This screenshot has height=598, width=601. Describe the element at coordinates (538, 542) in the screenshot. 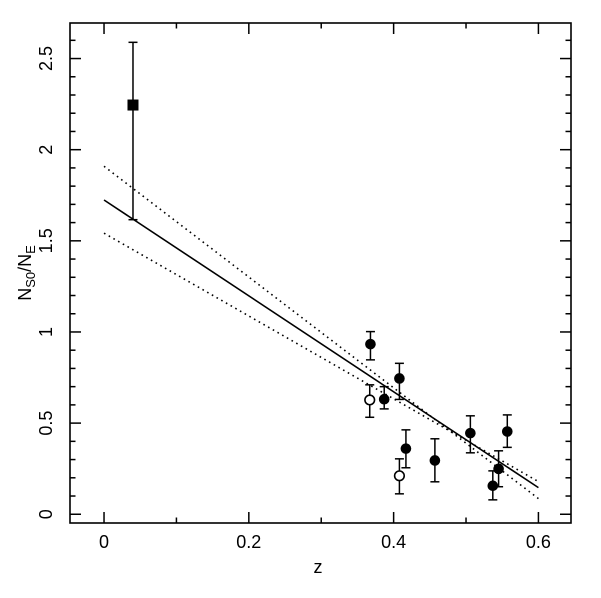

I see `x-tick-label: 0.6` at that location.